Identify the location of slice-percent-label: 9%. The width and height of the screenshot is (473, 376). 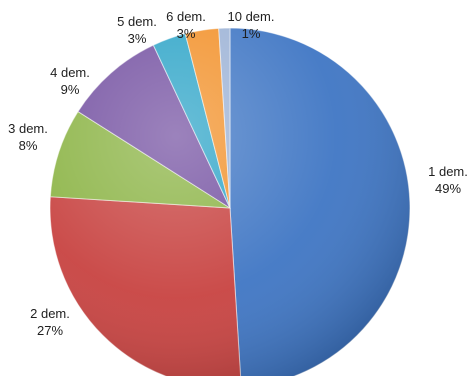
(70, 89).